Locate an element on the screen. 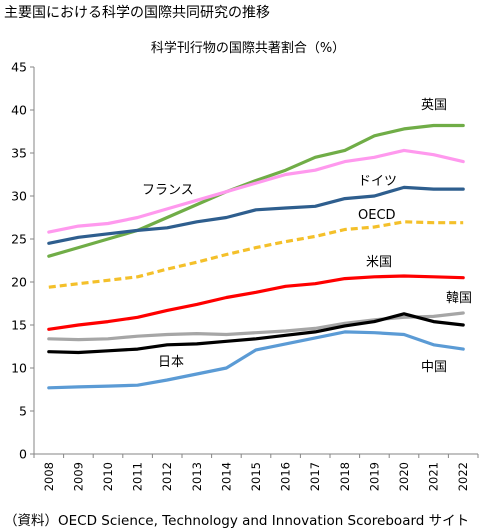 The height and width of the screenshot is (532, 499). y-tick-label: 40 is located at coordinates (19, 110).